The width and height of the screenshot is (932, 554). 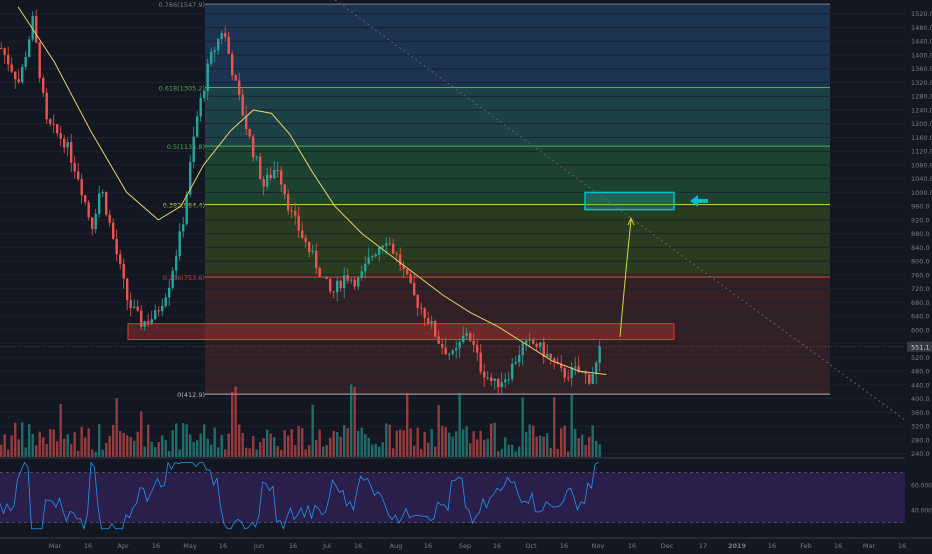 I want to click on fib-zone-0.786, so click(x=517, y=46).